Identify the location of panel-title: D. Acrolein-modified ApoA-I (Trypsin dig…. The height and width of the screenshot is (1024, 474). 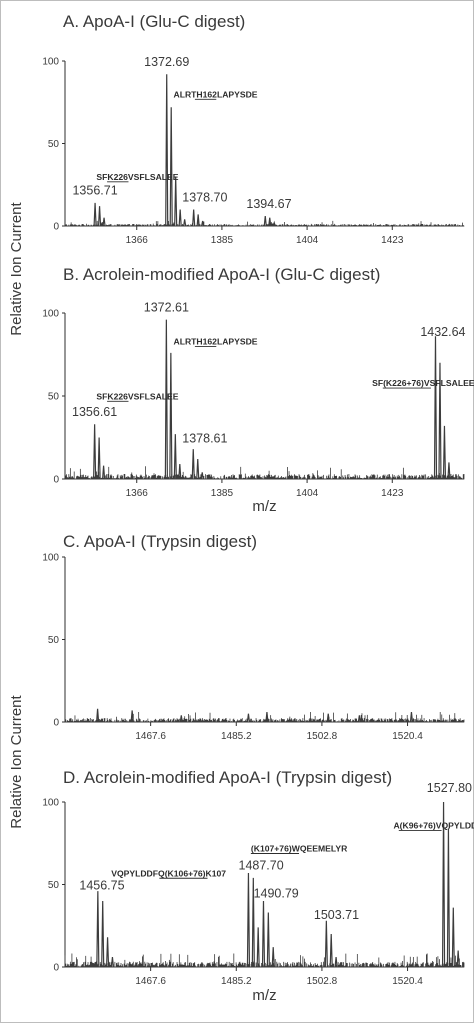
(227, 777).